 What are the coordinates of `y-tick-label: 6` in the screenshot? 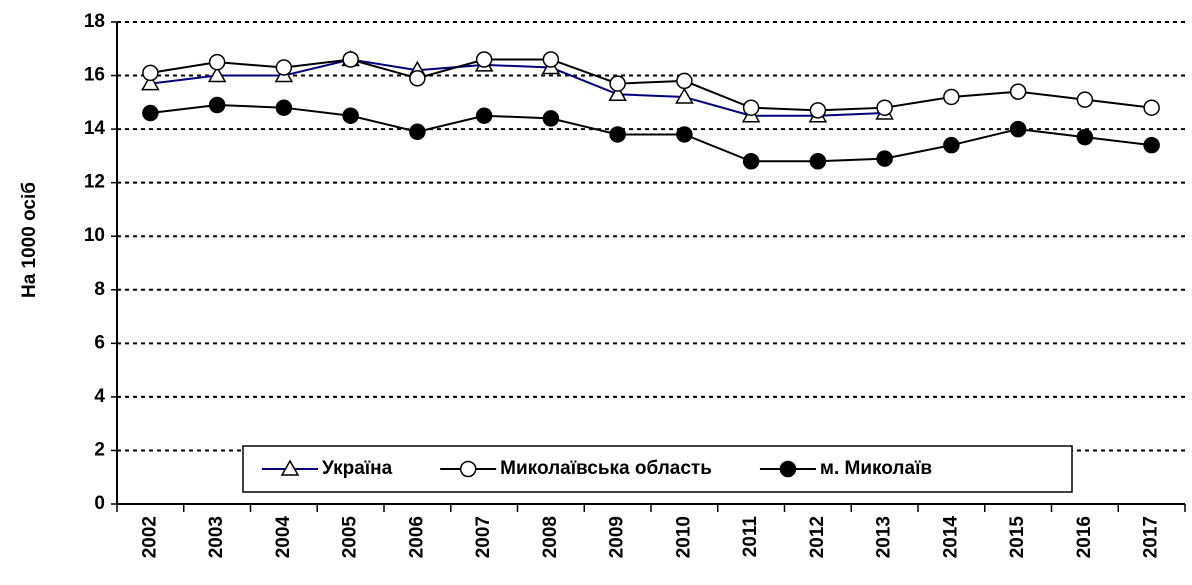 It's located at (99, 342).